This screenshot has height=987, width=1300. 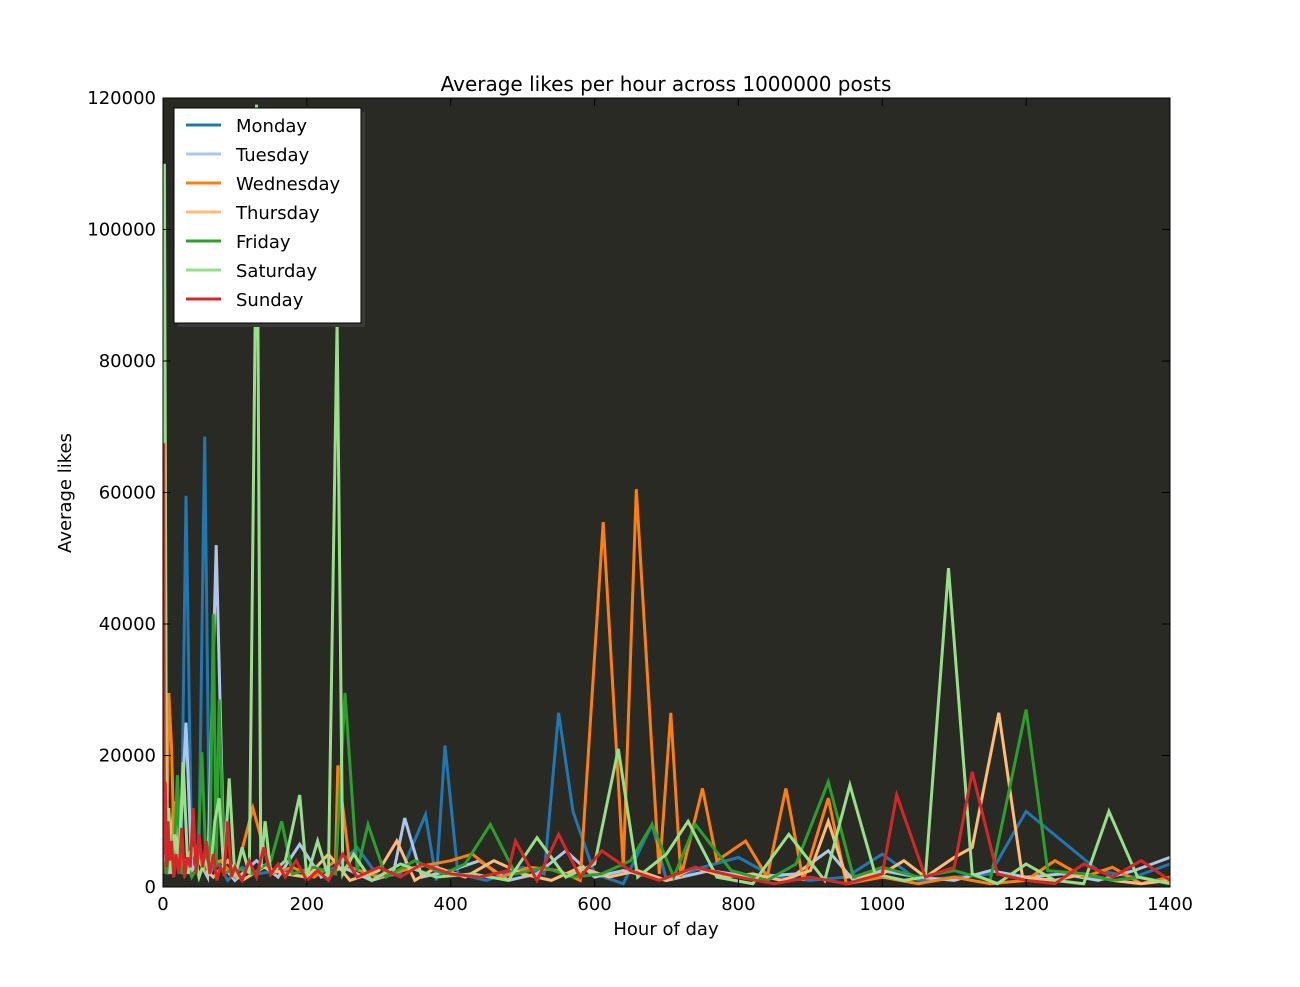 I want to click on x-axis-title: Hour of day, so click(x=666, y=929).